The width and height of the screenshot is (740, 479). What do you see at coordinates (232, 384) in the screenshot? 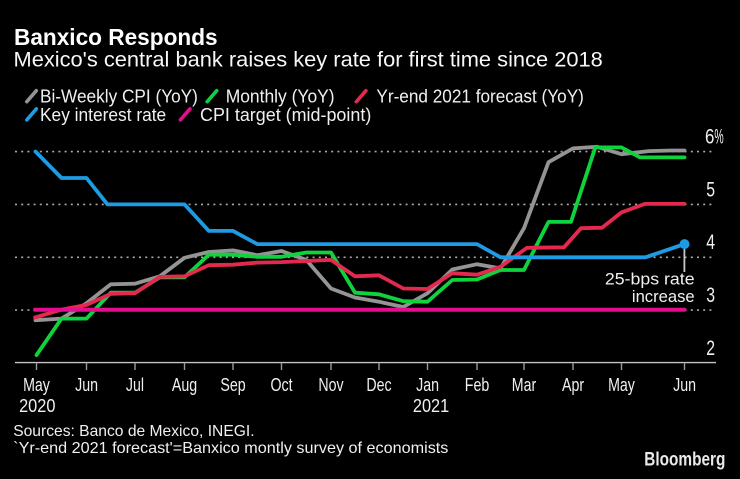
I see `svg-text: Sep` at bounding box center [232, 384].